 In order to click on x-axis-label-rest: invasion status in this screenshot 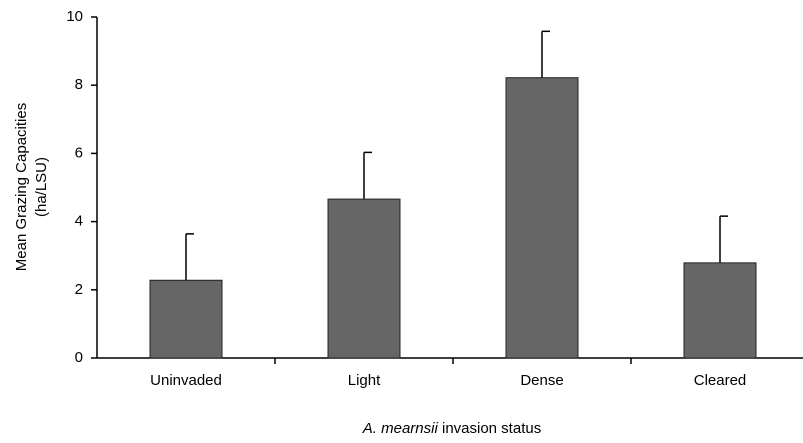, I will do `click(491, 428)`.